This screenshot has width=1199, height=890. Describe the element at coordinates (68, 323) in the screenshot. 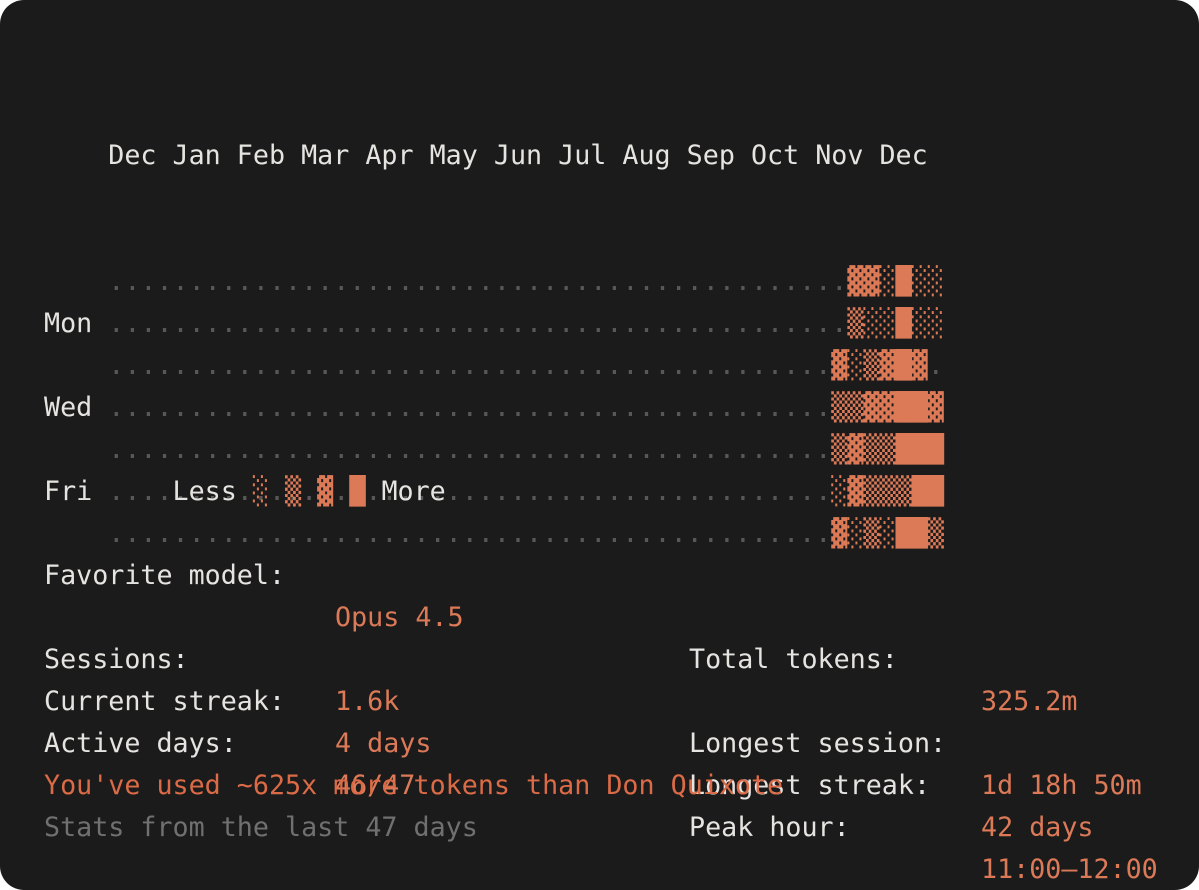

I see `day-label: Mon` at that location.